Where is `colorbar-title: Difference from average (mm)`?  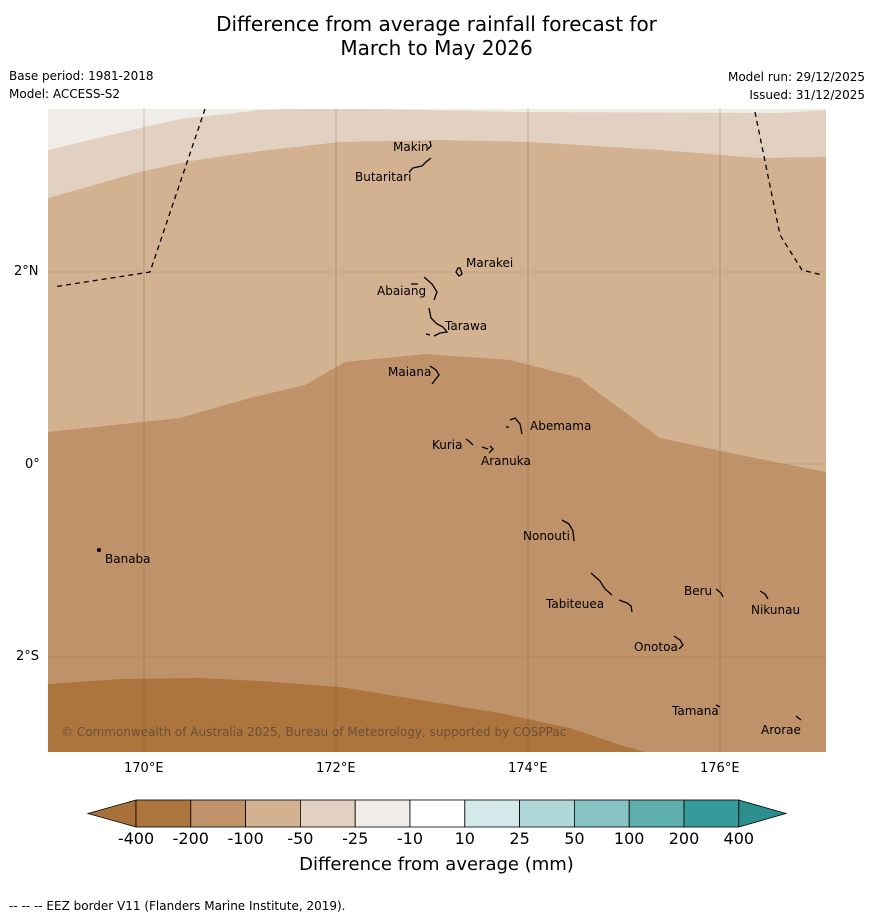 colorbar-title: Difference from average (mm) is located at coordinates (436, 864).